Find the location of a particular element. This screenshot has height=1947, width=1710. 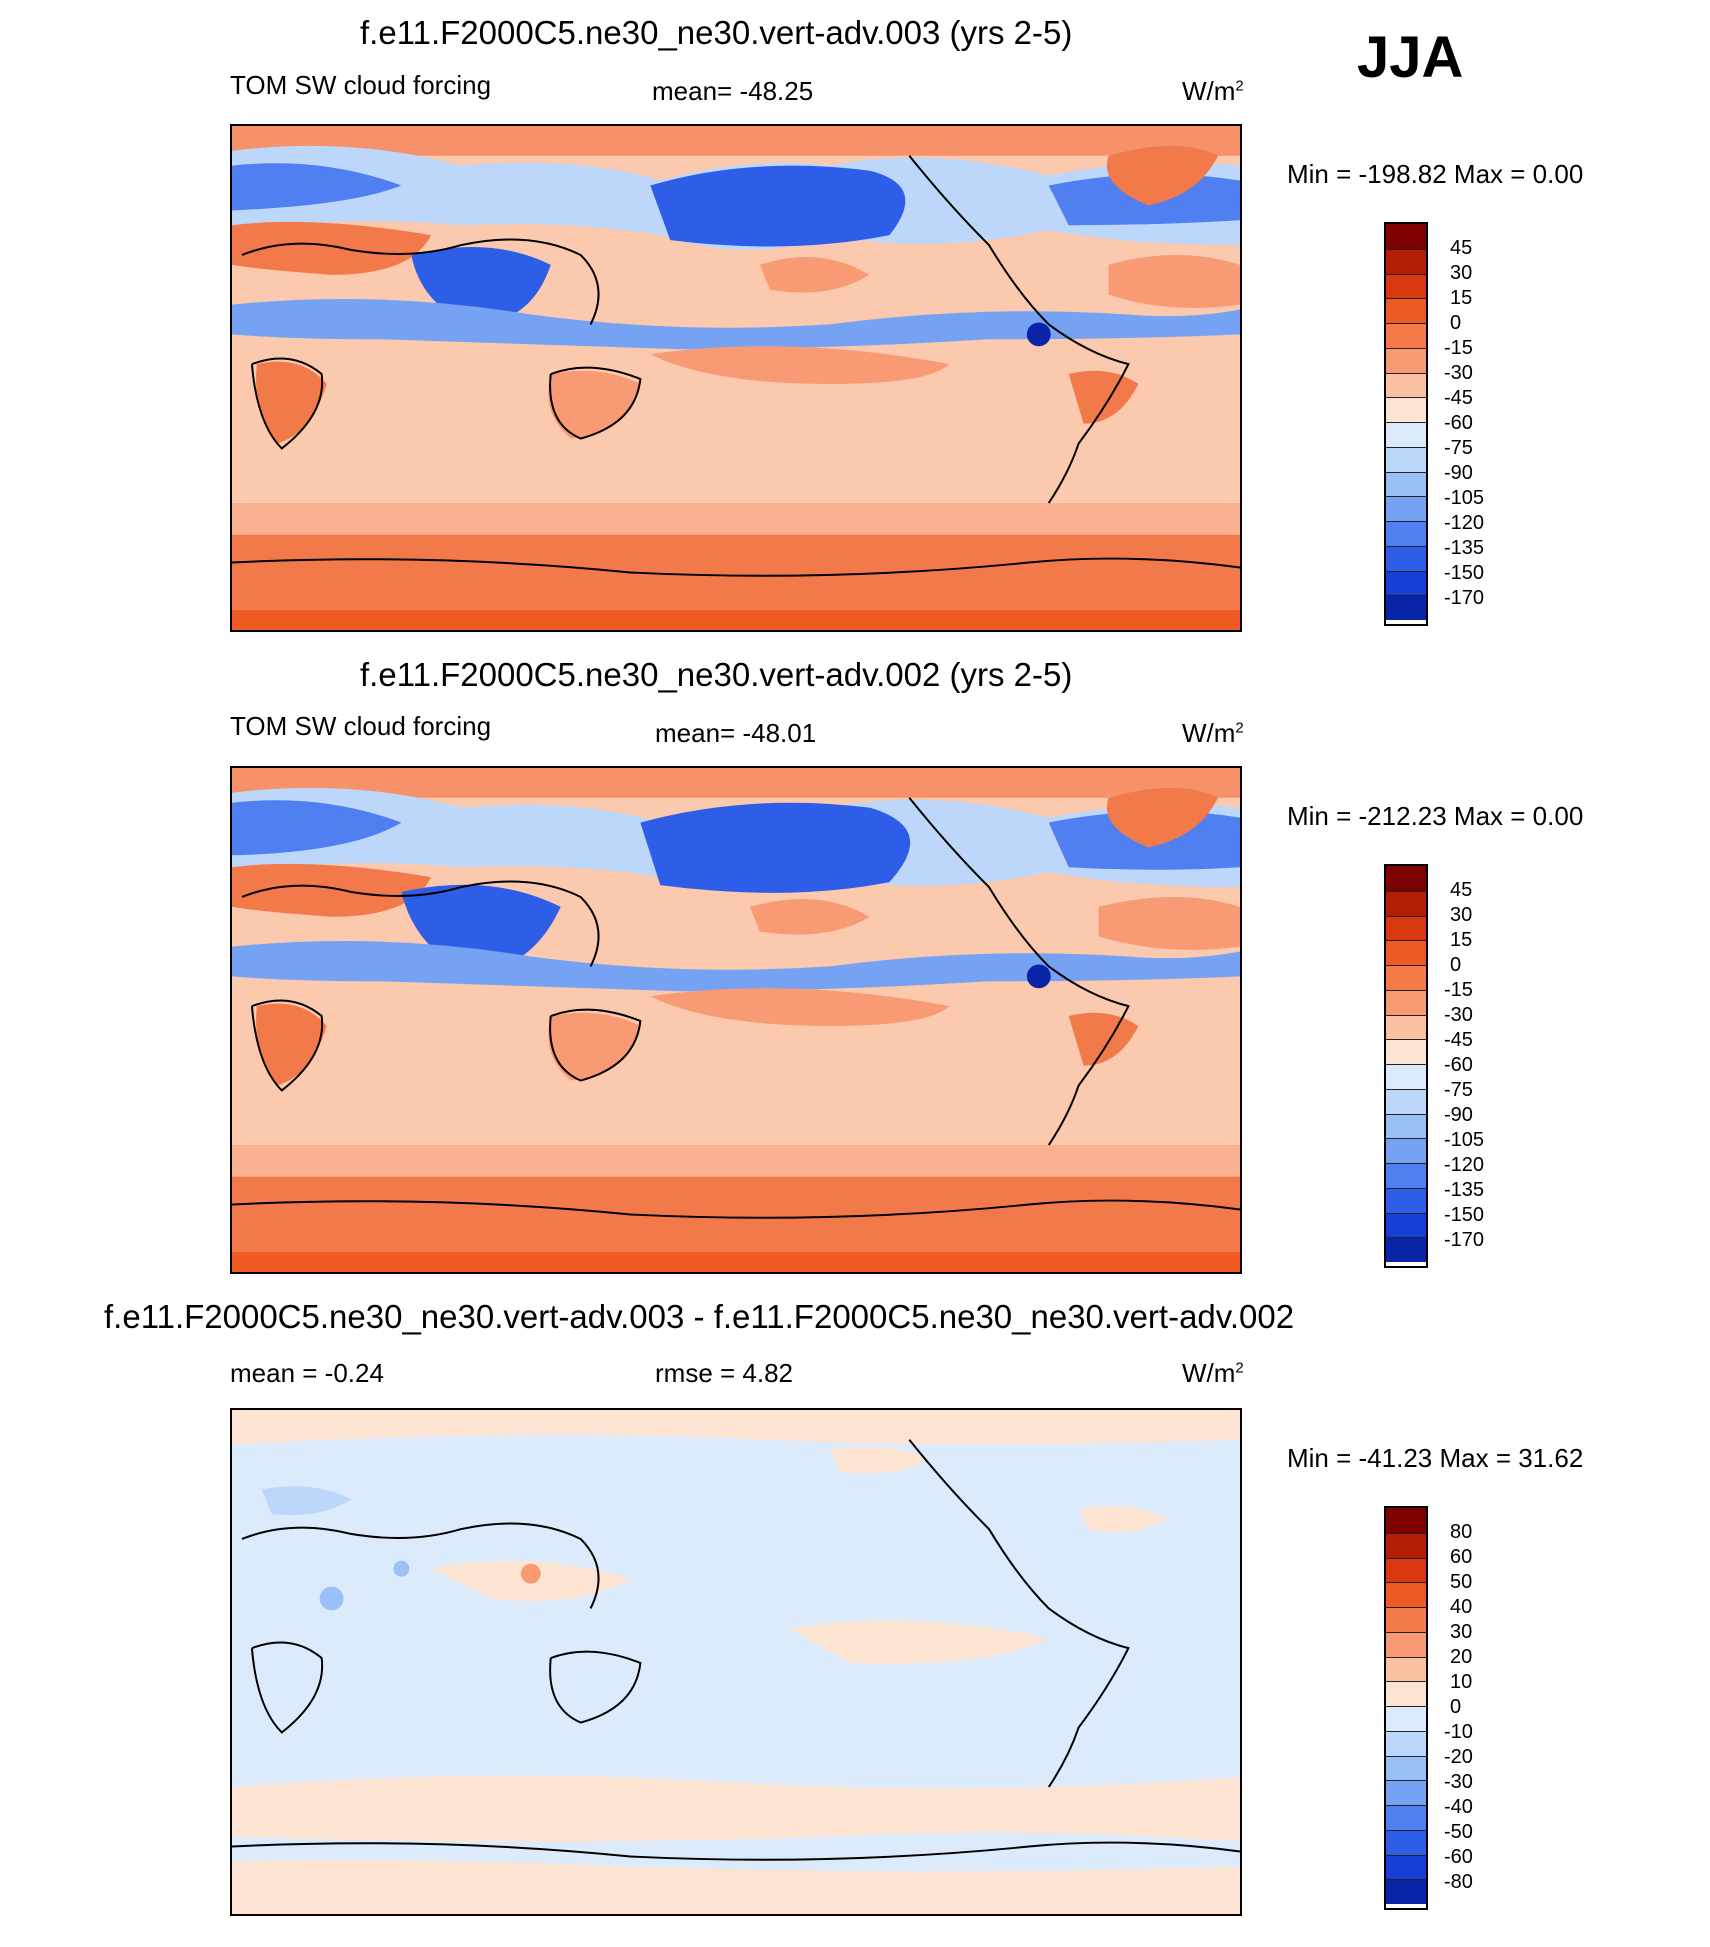

colorbar-tick-label: 60 is located at coordinates (1461, 1557).